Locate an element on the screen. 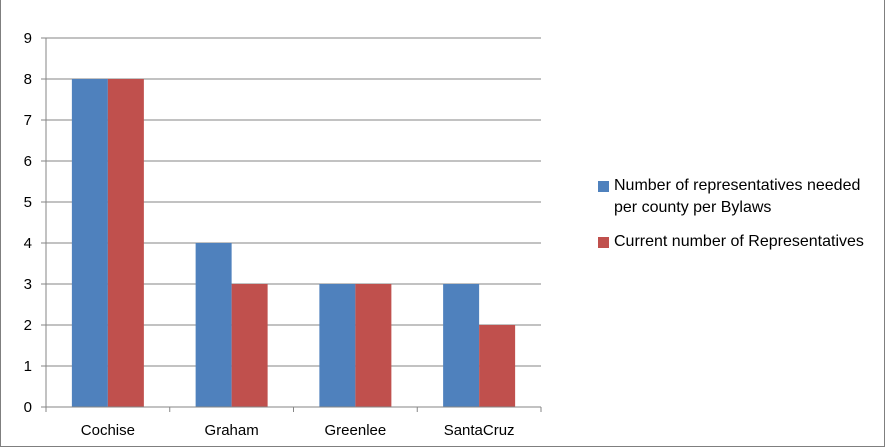 Image resolution: width=885 pixels, height=447 pixels. y-tick-label: 2 is located at coordinates (28, 325).